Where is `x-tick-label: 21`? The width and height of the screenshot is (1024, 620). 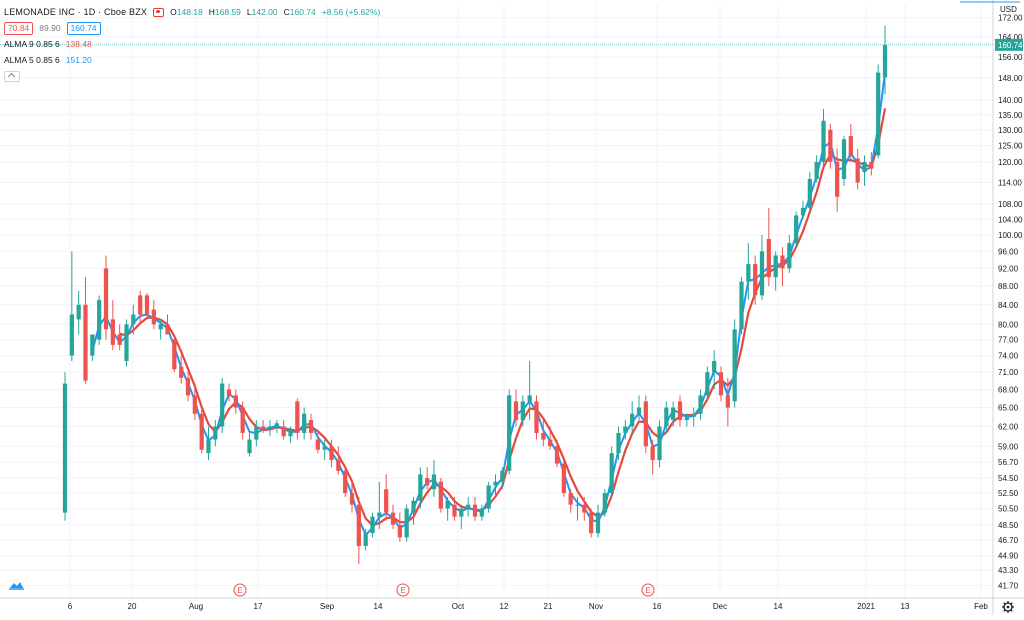 x-tick-label: 21 is located at coordinates (548, 606).